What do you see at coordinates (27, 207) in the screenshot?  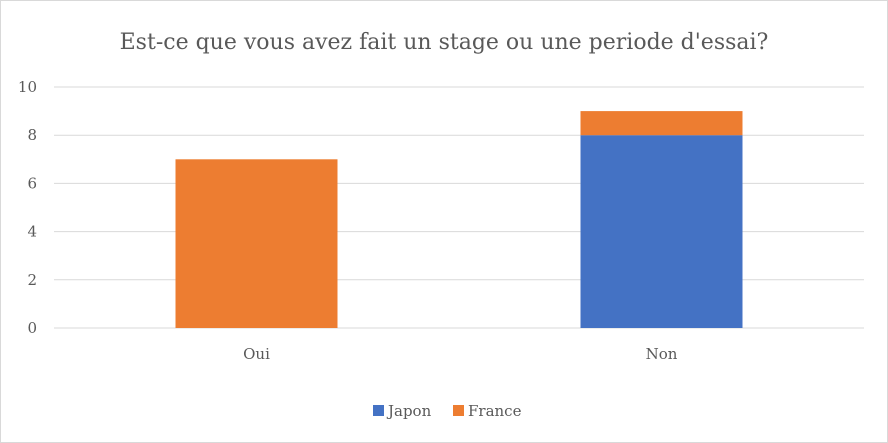 I see `y-axis-ticks: 0 2 4 6 8 10` at bounding box center [27, 207].